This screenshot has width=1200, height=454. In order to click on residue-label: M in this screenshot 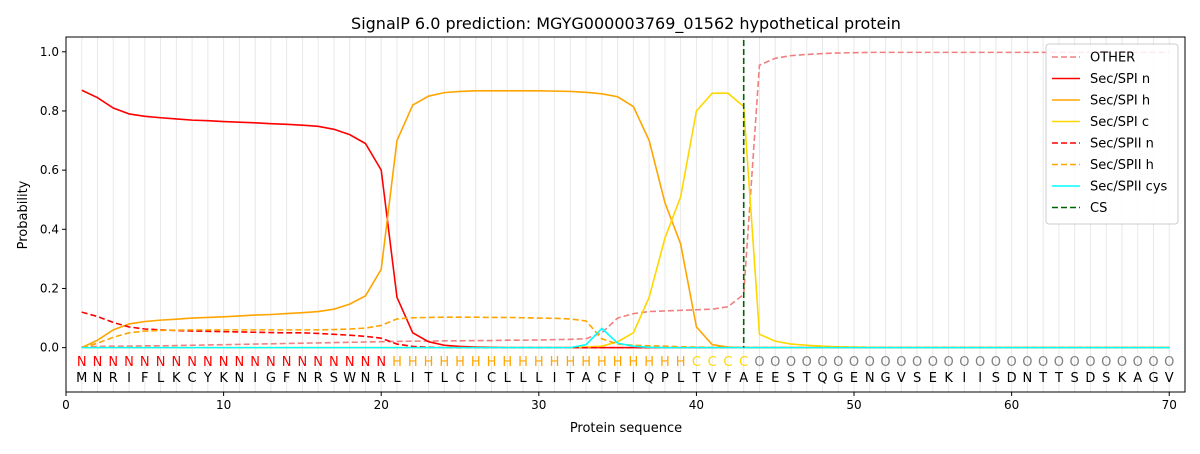, I will do `click(81, 378)`.